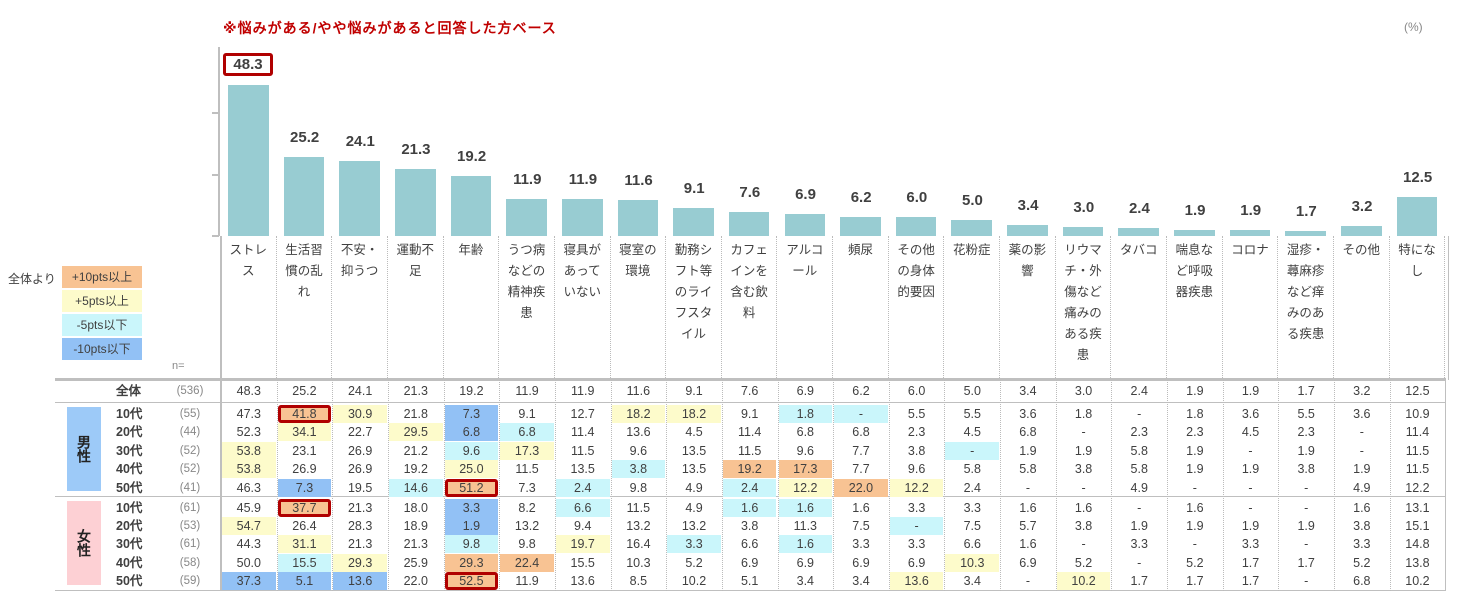 The image size is (1458, 610). What do you see at coordinates (638, 487) in the screenshot?
I see `table-cell: 9.8` at bounding box center [638, 487].